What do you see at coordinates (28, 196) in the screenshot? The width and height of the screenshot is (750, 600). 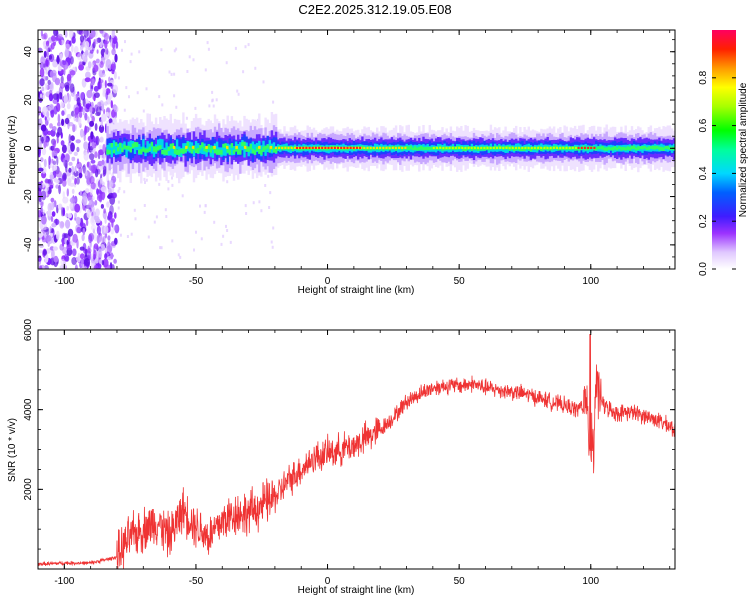 I see `y-tick-label: -20` at bounding box center [28, 196].